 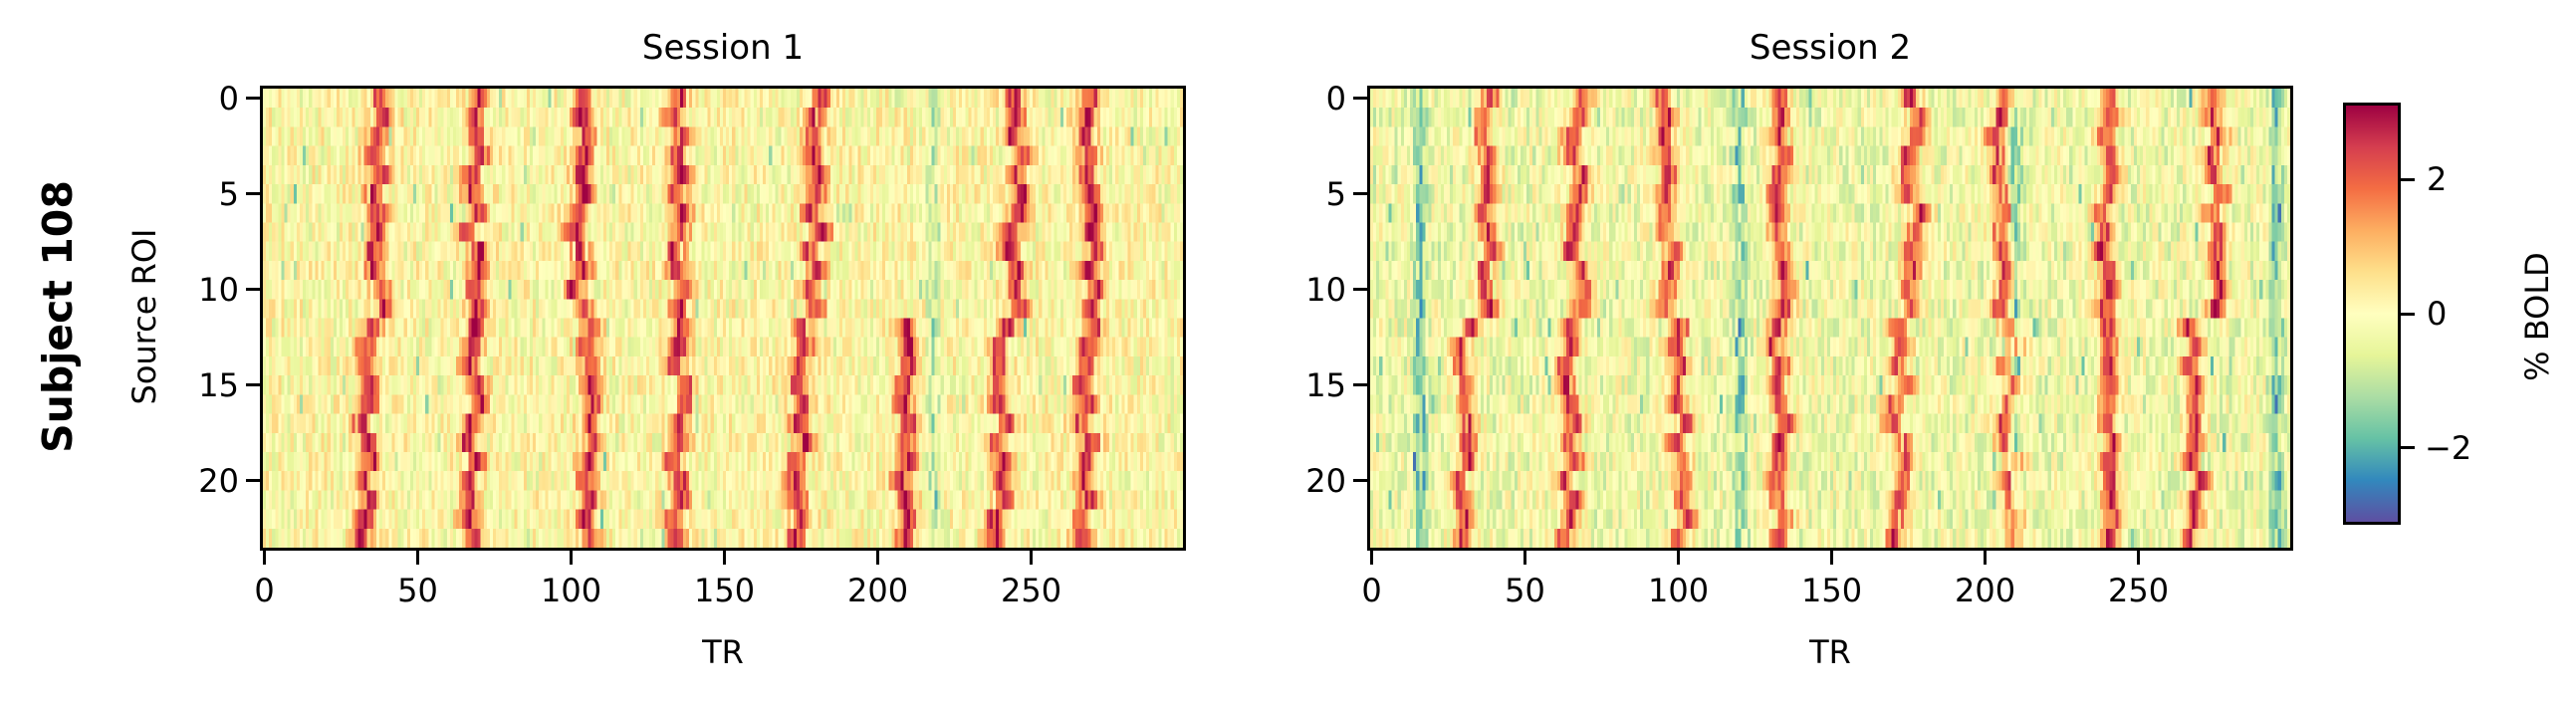 What do you see at coordinates (2372, 314) in the screenshot?
I see `colorbar` at bounding box center [2372, 314].